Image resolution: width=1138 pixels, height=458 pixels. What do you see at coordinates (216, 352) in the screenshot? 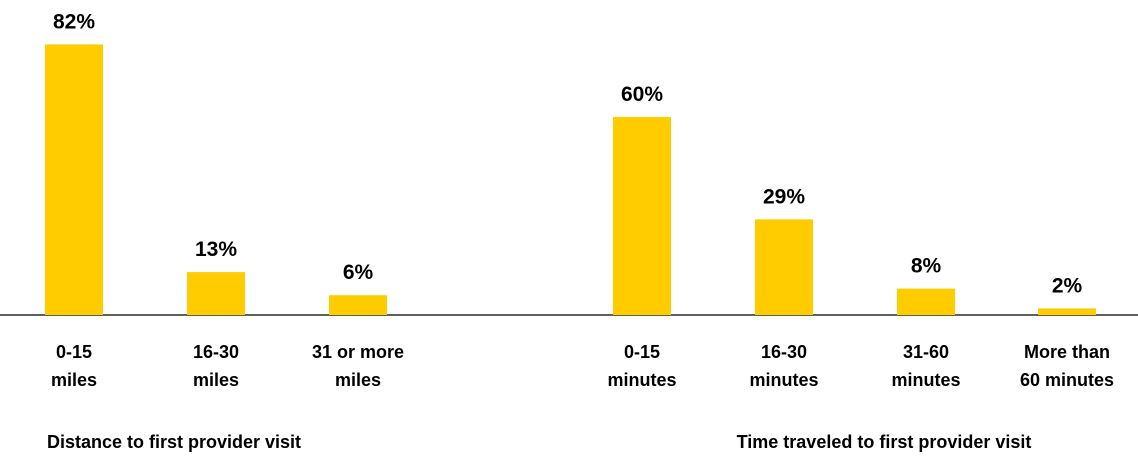
I see `category-label-0-1-line1: 16-30` at bounding box center [216, 352].